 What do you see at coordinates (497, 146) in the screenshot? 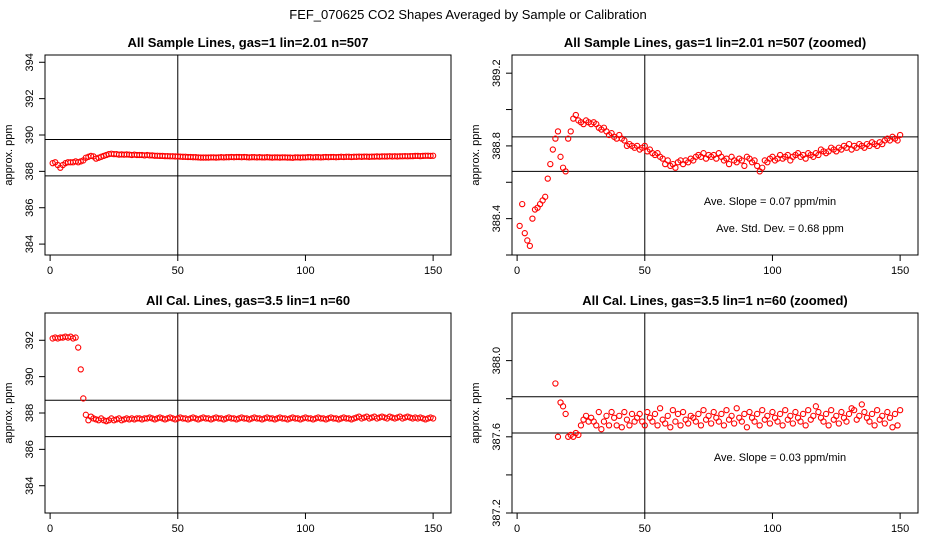
I see `y-tick-label: 388.8` at bounding box center [497, 146].